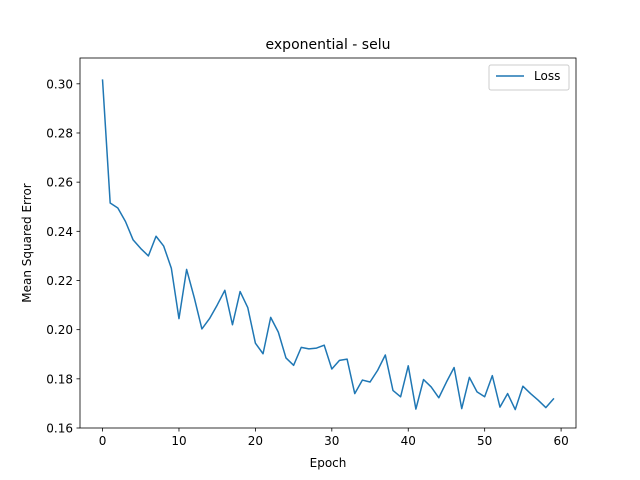 The image size is (640, 480). Describe the element at coordinates (59, 281) in the screenshot. I see `y-tick-label: 0.22` at that location.